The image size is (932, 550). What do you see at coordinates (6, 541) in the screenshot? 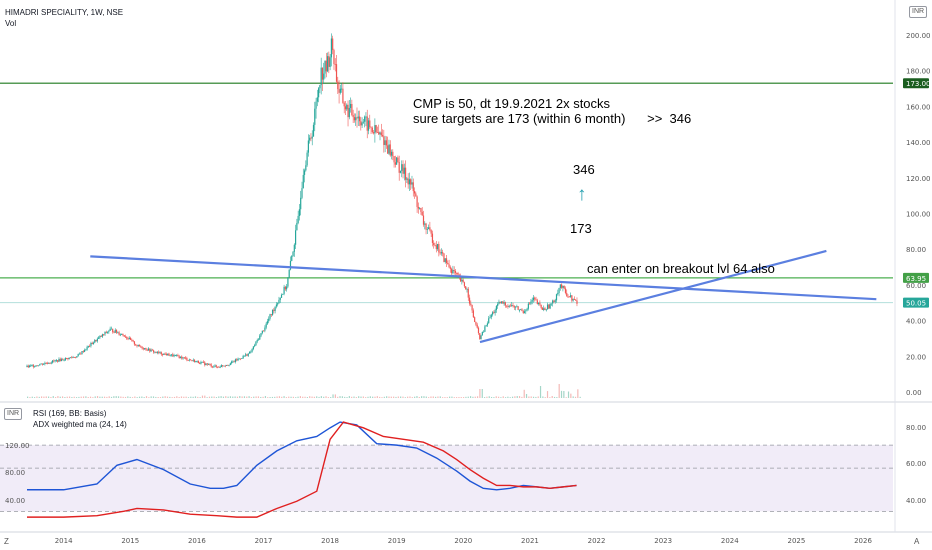
I see `timezone-button: Z` at bounding box center [6, 541].